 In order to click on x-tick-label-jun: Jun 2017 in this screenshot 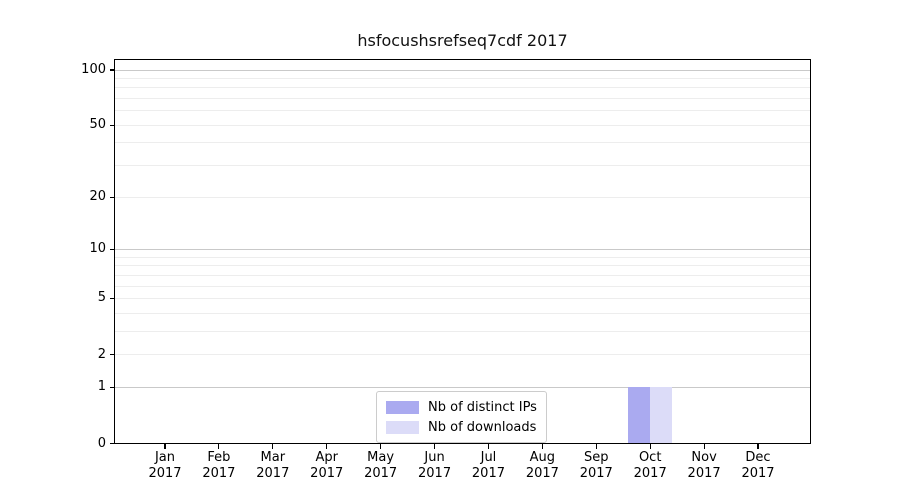, I will do `click(435, 465)`.